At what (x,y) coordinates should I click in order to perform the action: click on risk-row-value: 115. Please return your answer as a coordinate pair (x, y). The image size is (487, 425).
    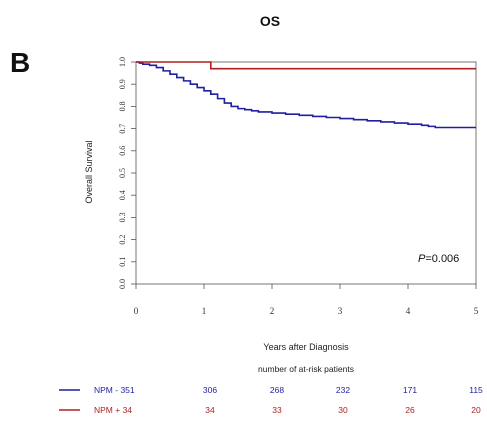
    Looking at the image, I should click on (476, 390).